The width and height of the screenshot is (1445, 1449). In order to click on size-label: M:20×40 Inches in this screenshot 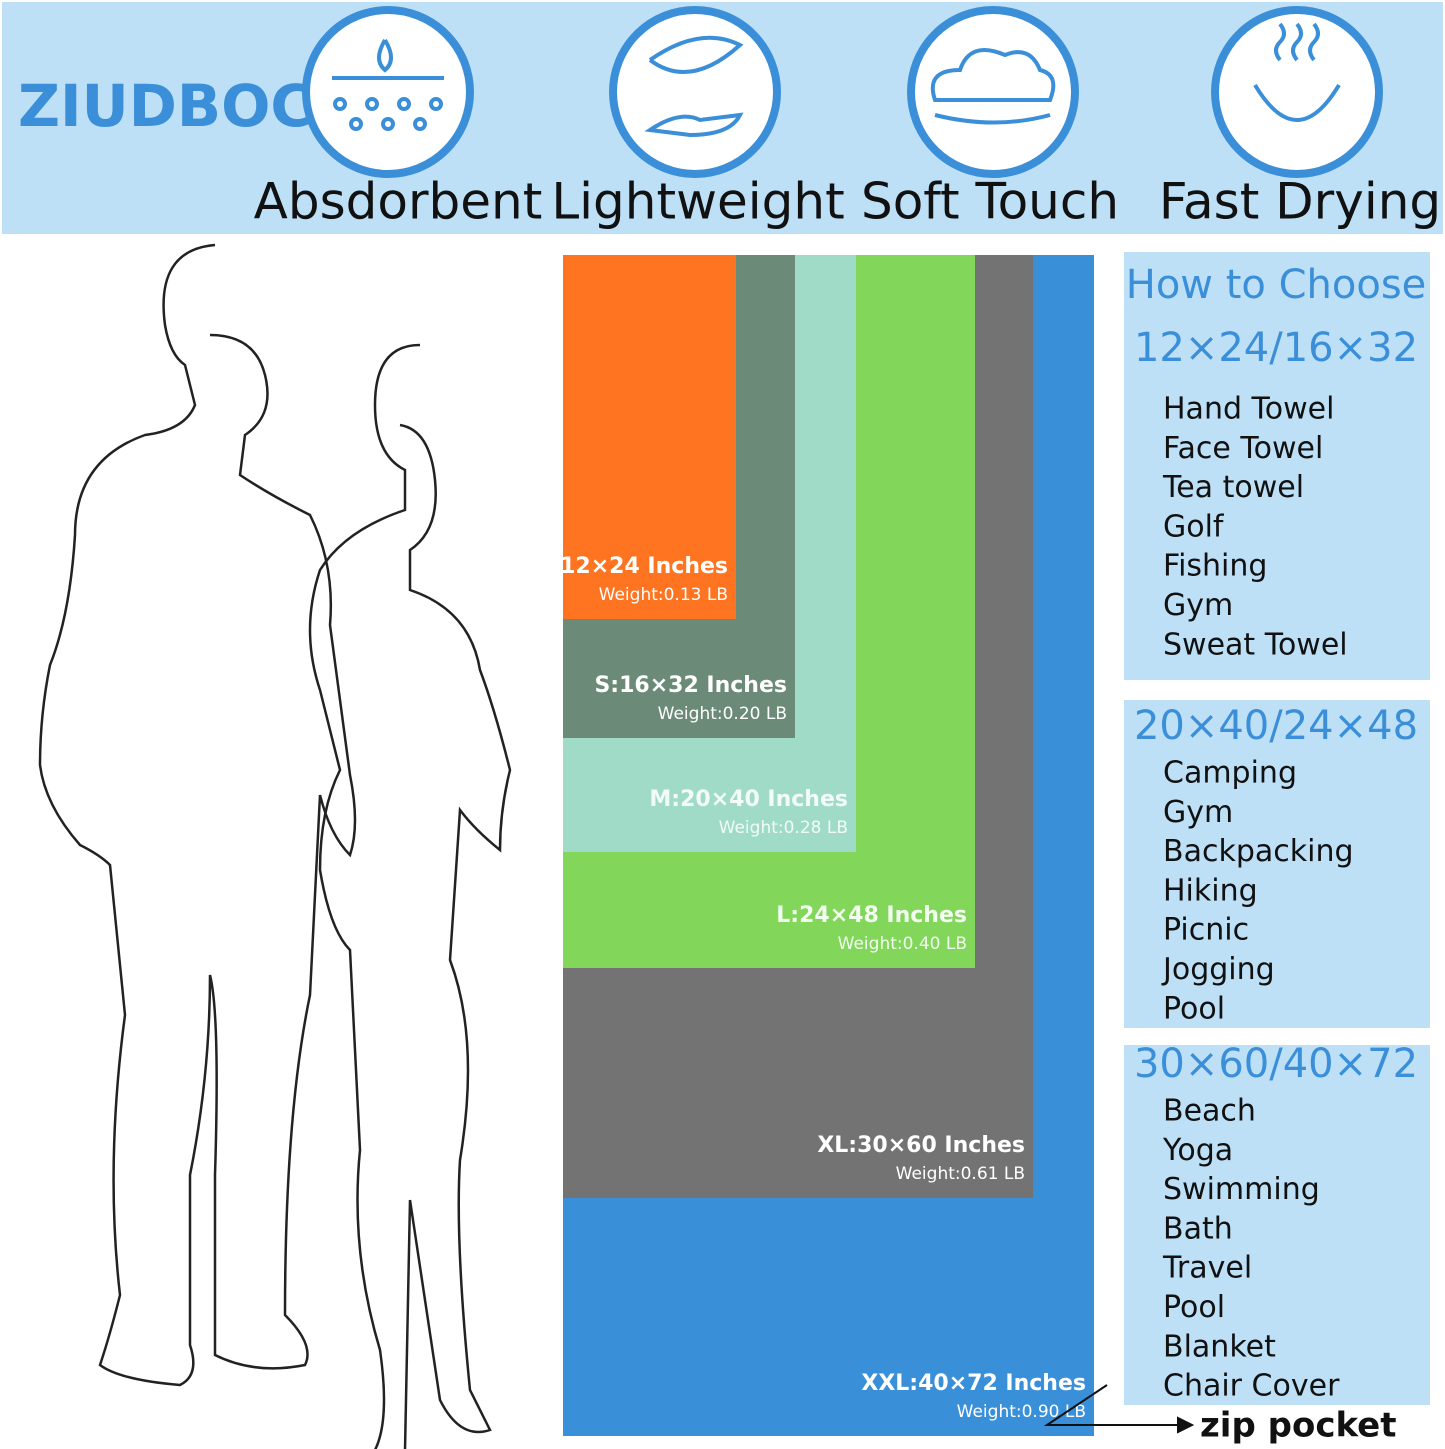, I will do `click(748, 799)`.